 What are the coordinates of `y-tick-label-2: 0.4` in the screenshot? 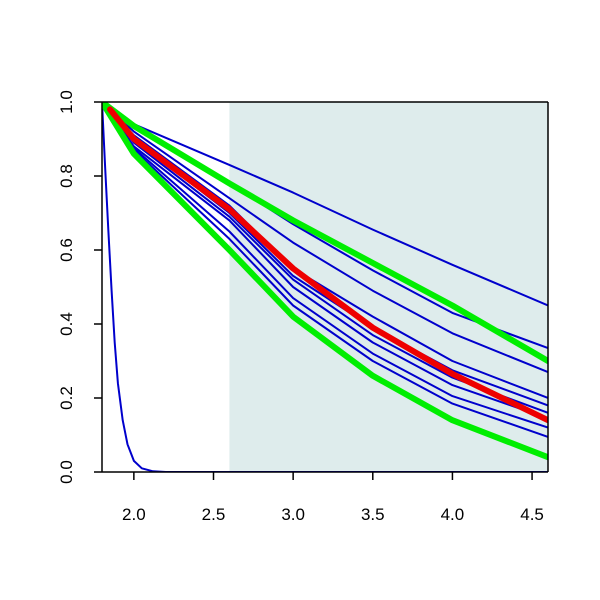 It's located at (66, 324).